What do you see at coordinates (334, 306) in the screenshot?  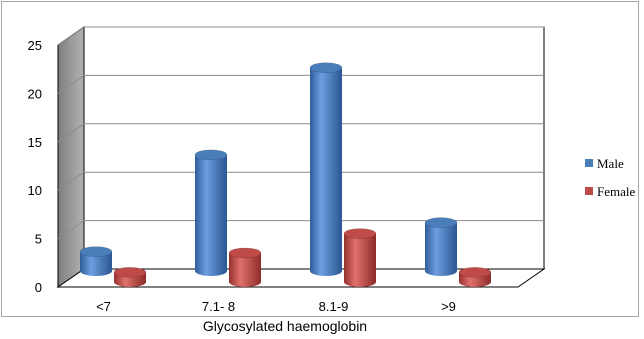 I see `x-tick-label: 8.1-9` at bounding box center [334, 306].